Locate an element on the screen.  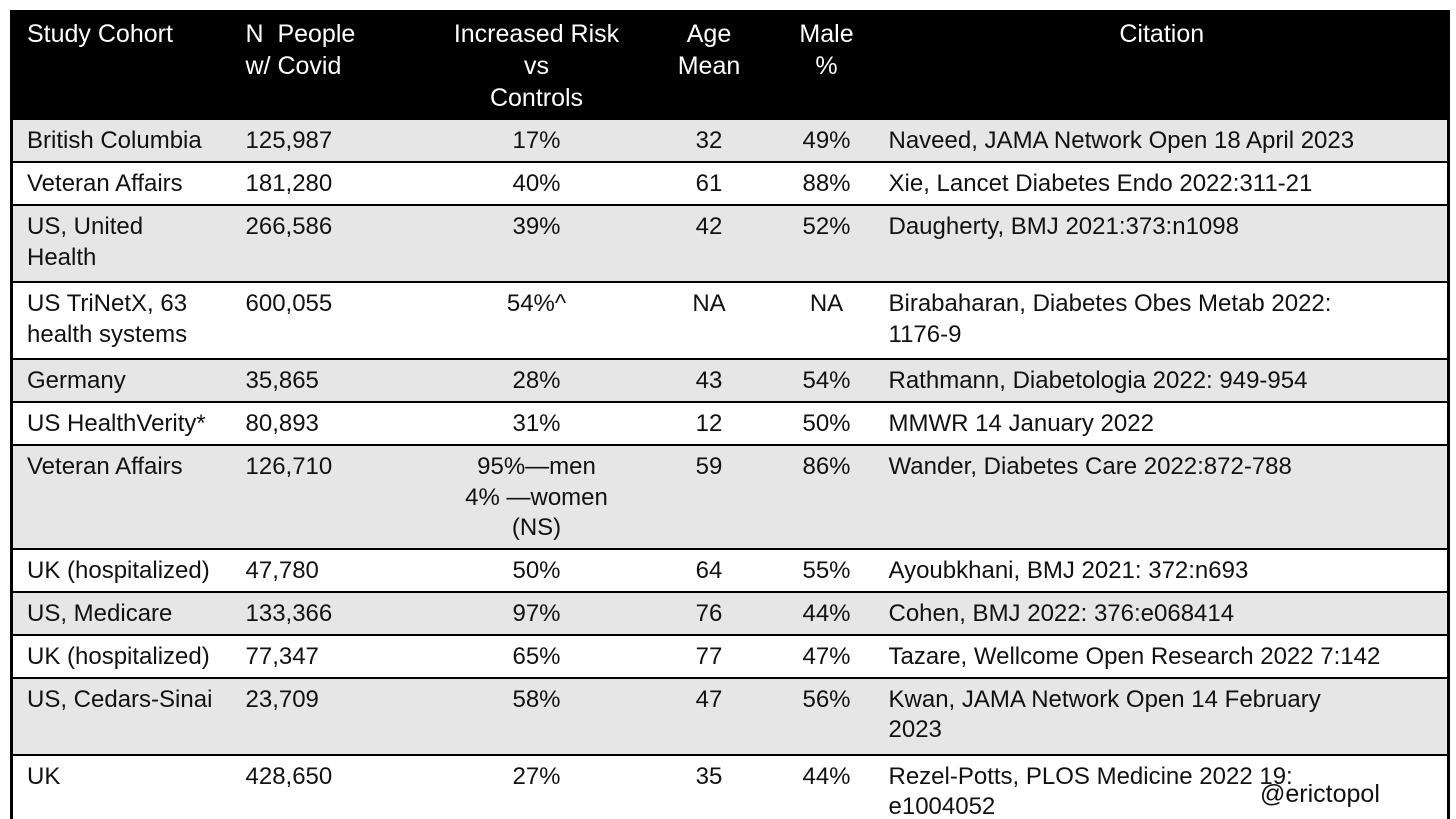
cell-male-pct: 88% is located at coordinates (826, 183).